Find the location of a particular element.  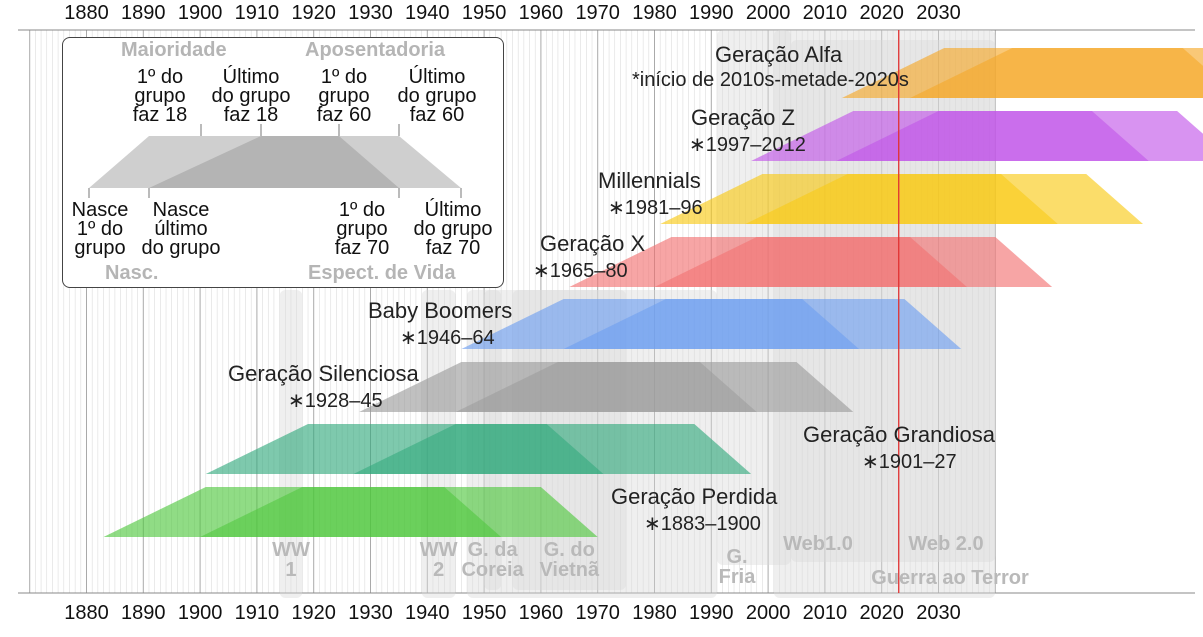

generation-years: ∗1965–80 is located at coordinates (580, 271).